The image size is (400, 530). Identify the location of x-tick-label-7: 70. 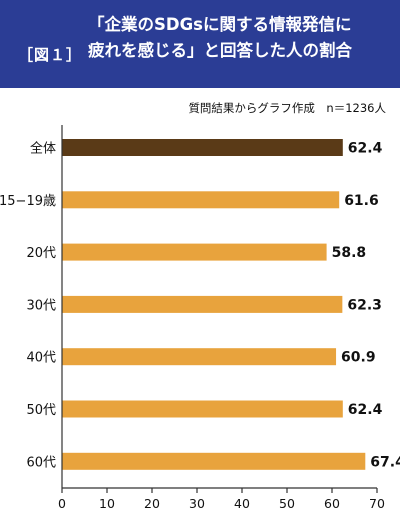
(377, 503).